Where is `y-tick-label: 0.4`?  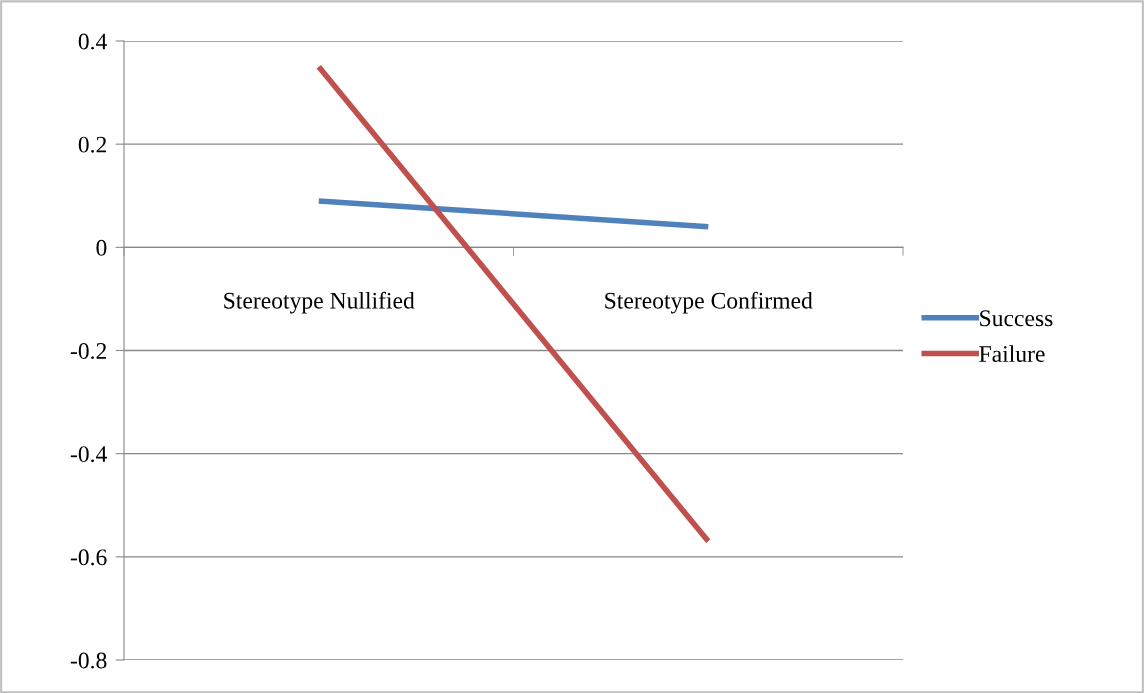 y-tick-label: 0.4 is located at coordinates (92, 41).